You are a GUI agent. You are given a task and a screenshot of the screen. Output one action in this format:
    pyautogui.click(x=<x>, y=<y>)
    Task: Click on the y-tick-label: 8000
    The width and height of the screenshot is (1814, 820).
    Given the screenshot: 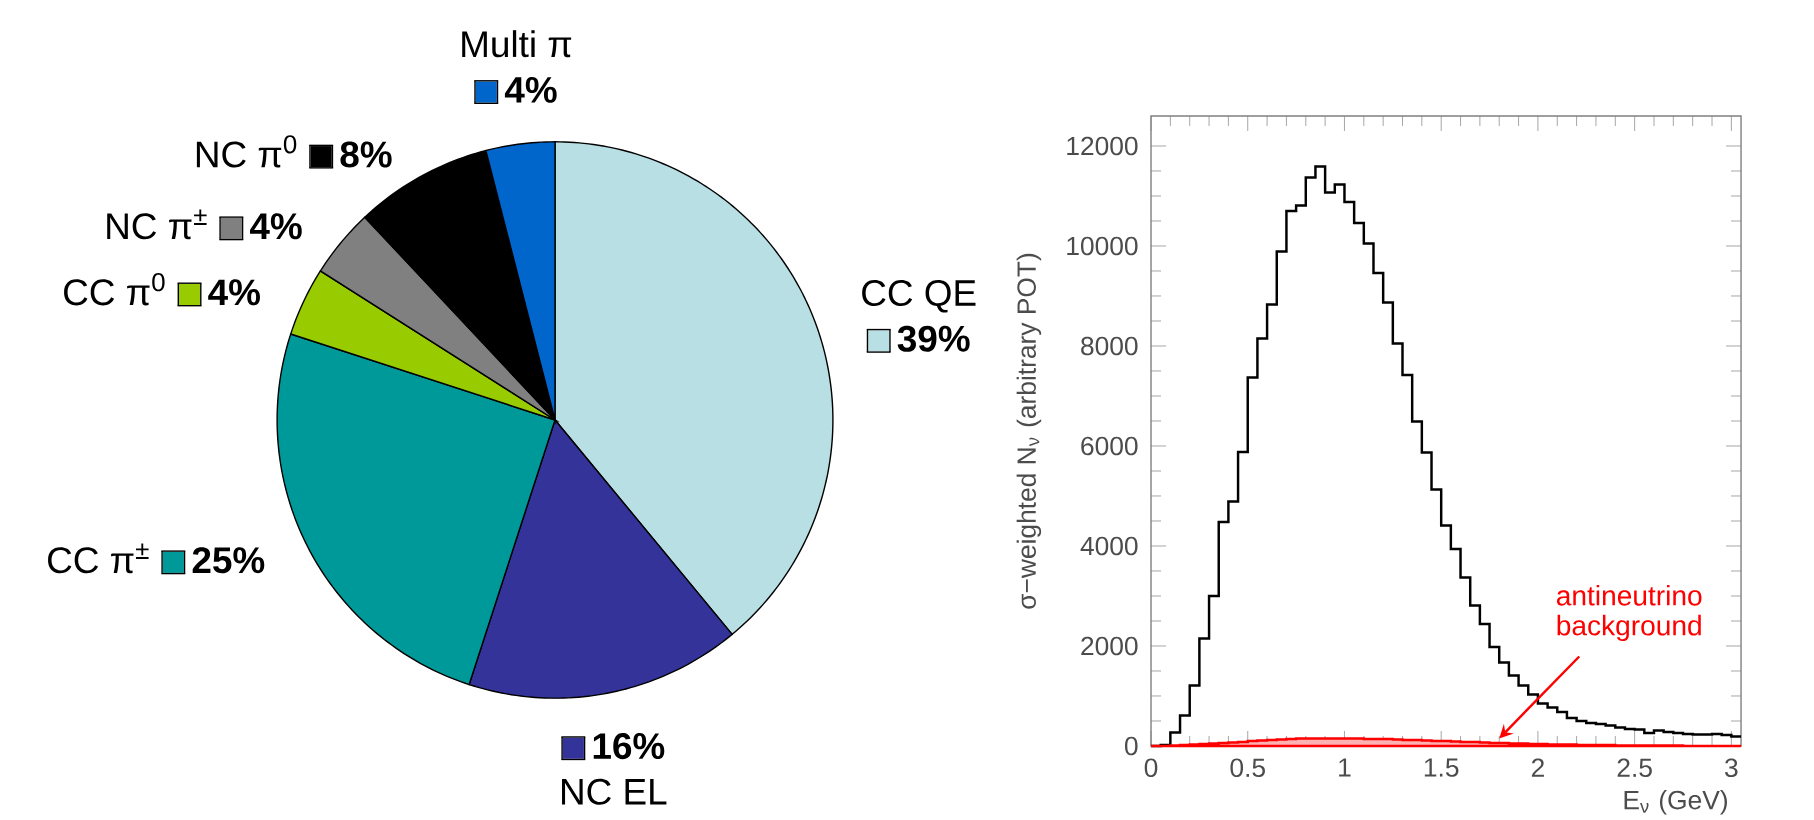 What is the action you would take?
    pyautogui.click(x=1109, y=346)
    